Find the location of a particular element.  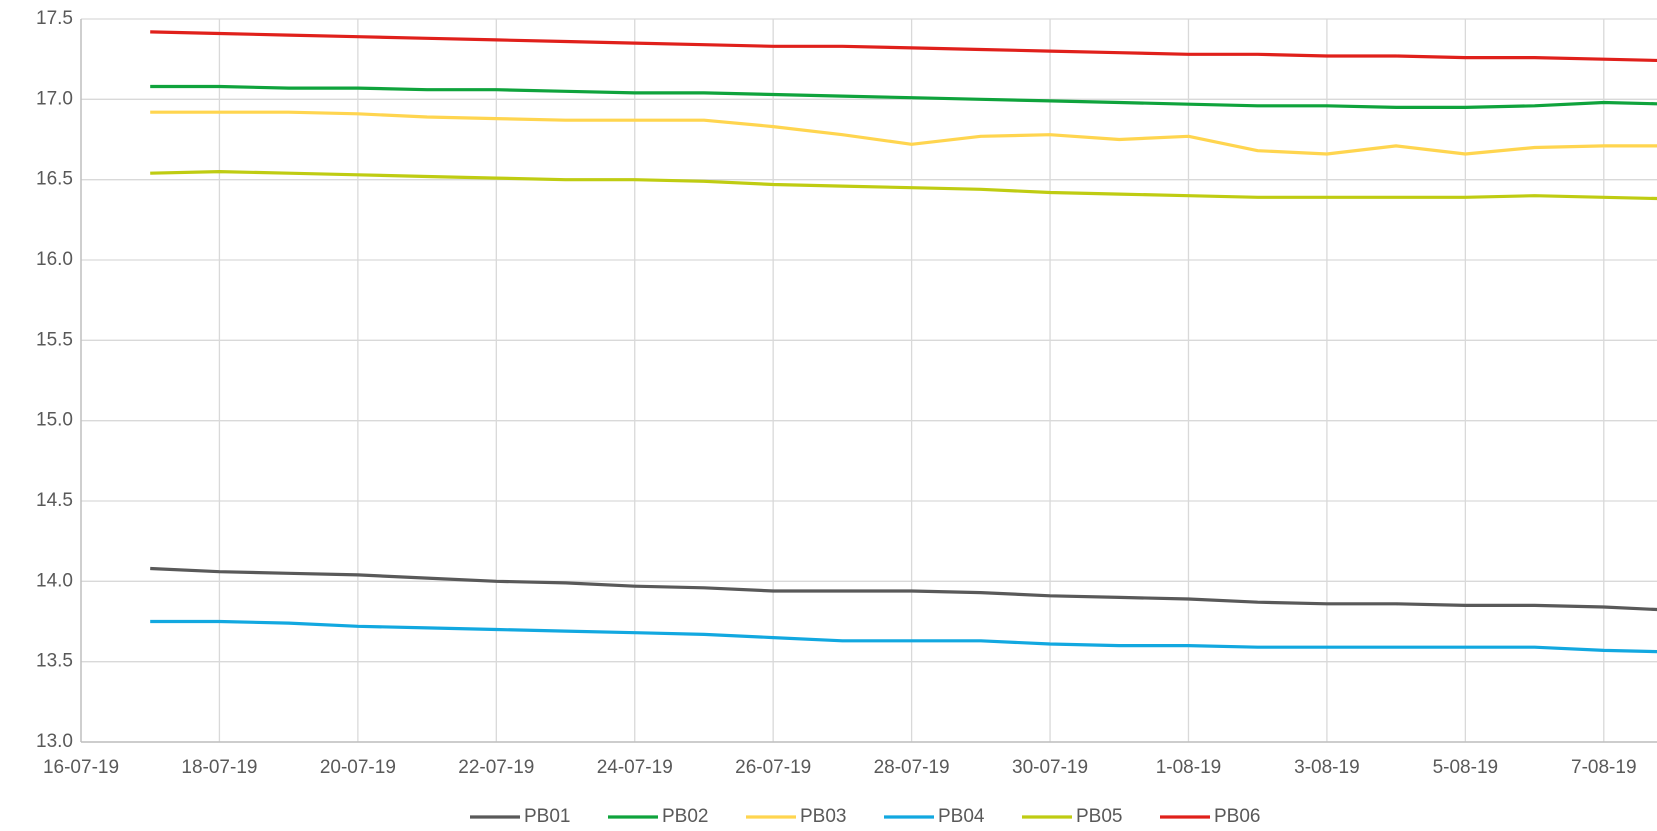

legend-label: PB05 is located at coordinates (1099, 816).